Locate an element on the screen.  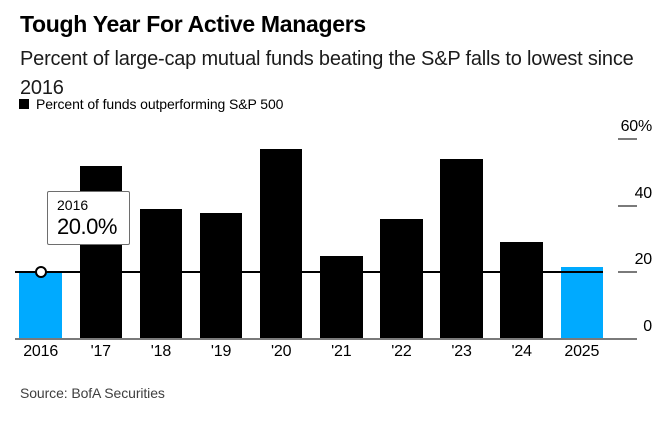
x-axis-label-22: '22 is located at coordinates (401, 351).